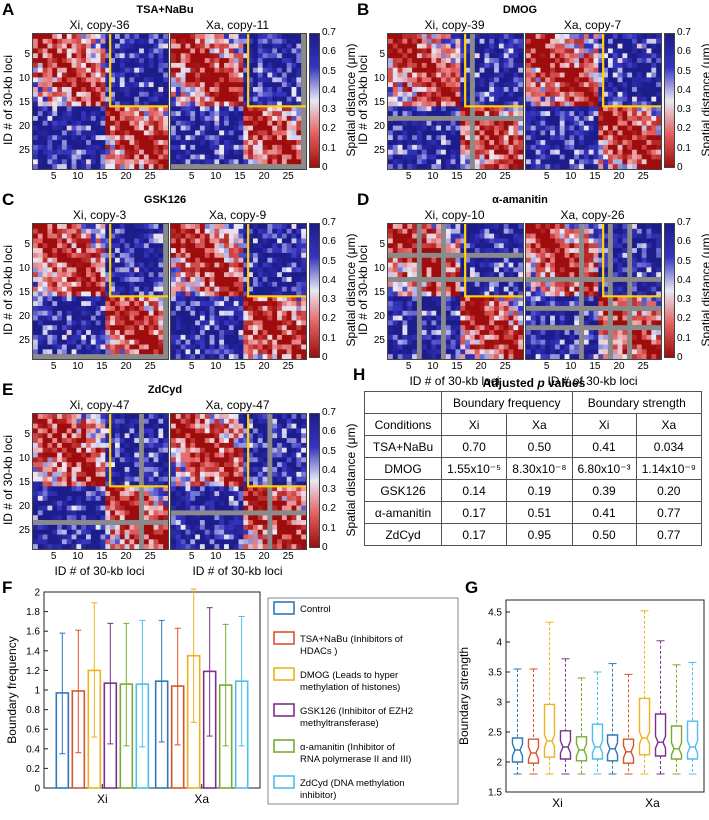 The image size is (709, 820). Describe the element at coordinates (379, 78) in the screenshot. I see `heatmap-y-tick: 10` at that location.